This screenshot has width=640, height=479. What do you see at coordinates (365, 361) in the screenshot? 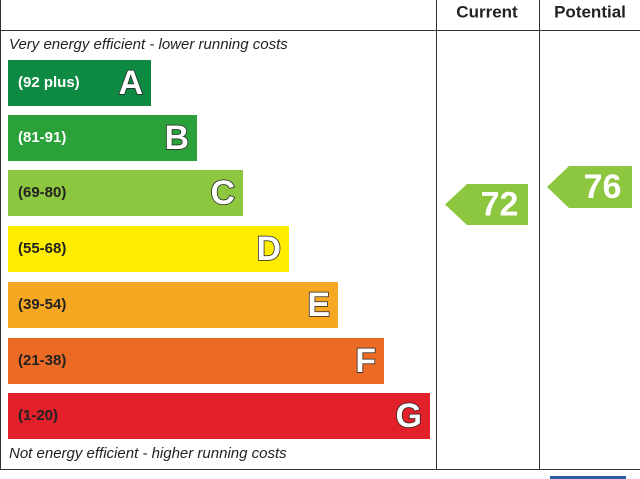
I see `band-letter: F` at bounding box center [365, 361].